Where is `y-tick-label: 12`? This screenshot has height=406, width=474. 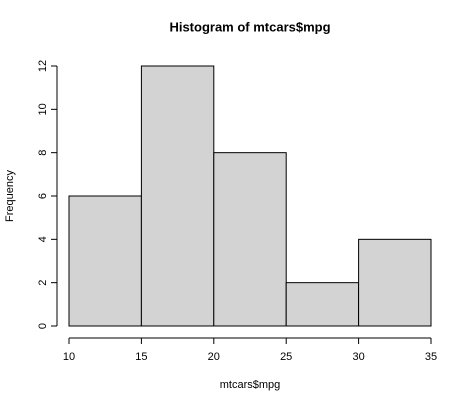 y-tick-label: 12 is located at coordinates (43, 66).